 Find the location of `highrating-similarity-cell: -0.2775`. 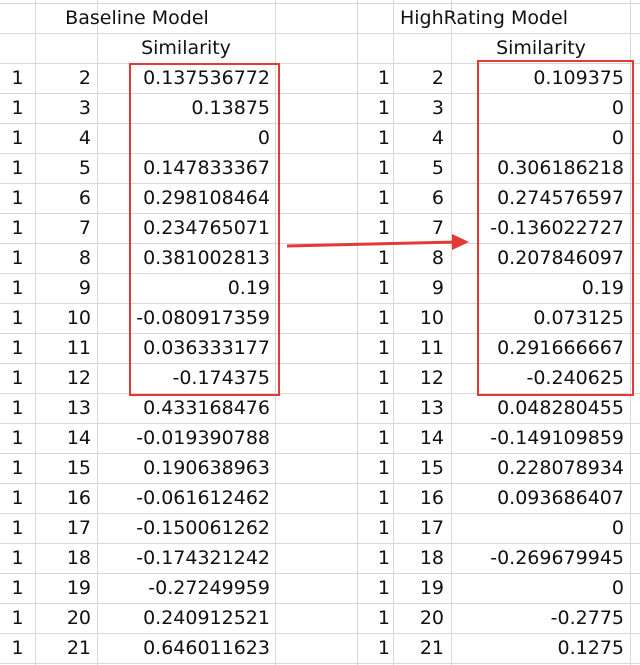

highrating-similarity-cell: -0.2775 is located at coordinates (587, 618).